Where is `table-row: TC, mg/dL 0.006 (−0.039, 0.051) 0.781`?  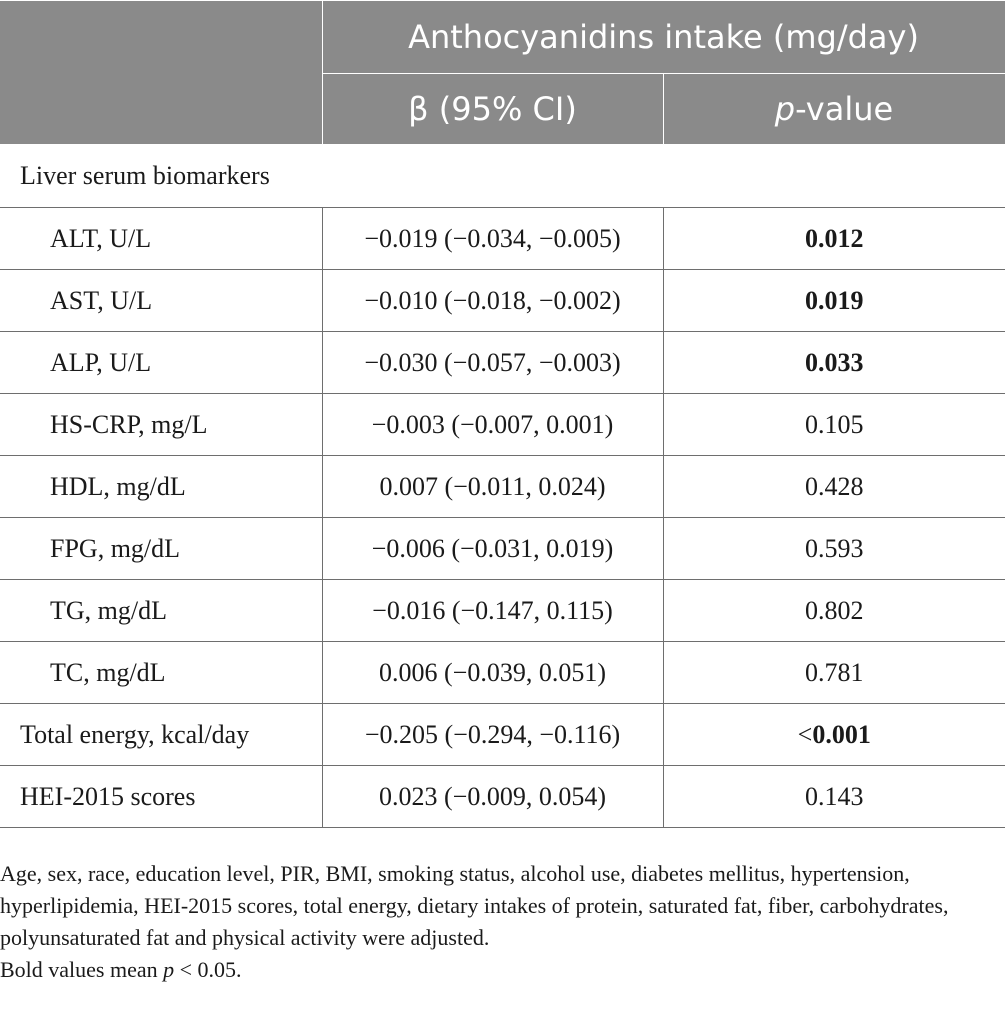
table-row: TC, mg/dL 0.006 (−0.039, 0.051) 0.781 is located at coordinates (502, 672).